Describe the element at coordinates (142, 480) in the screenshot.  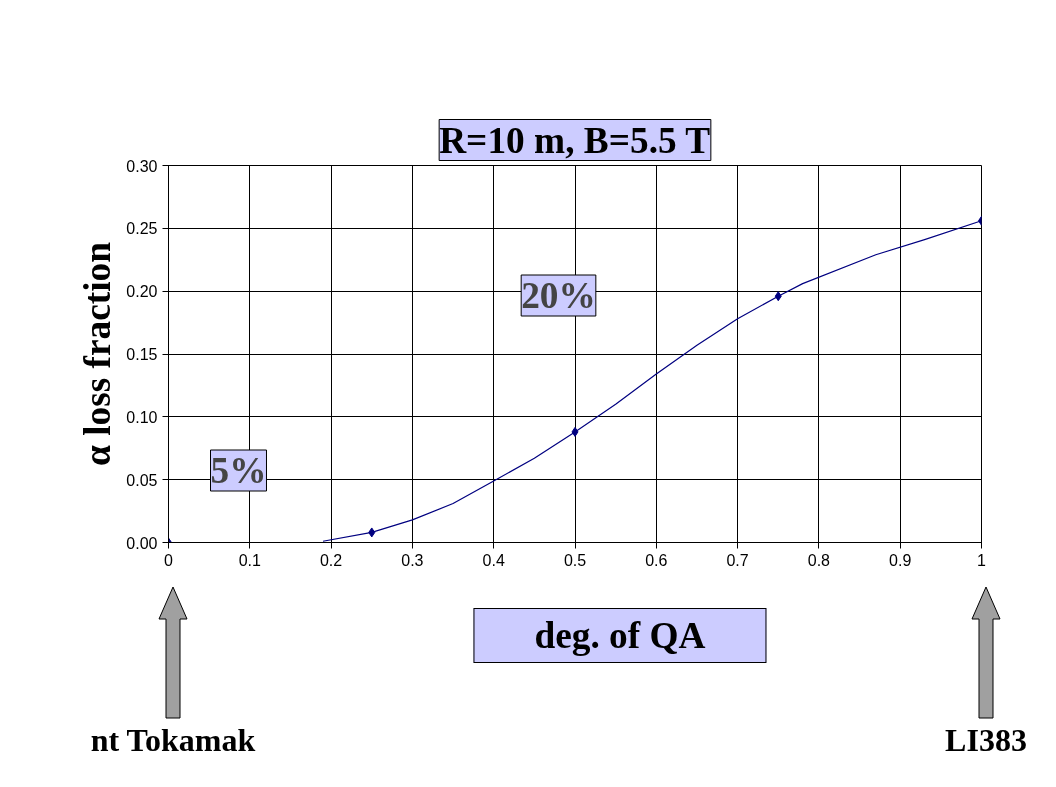
I see `y-tick-label: 0.05` at that location.